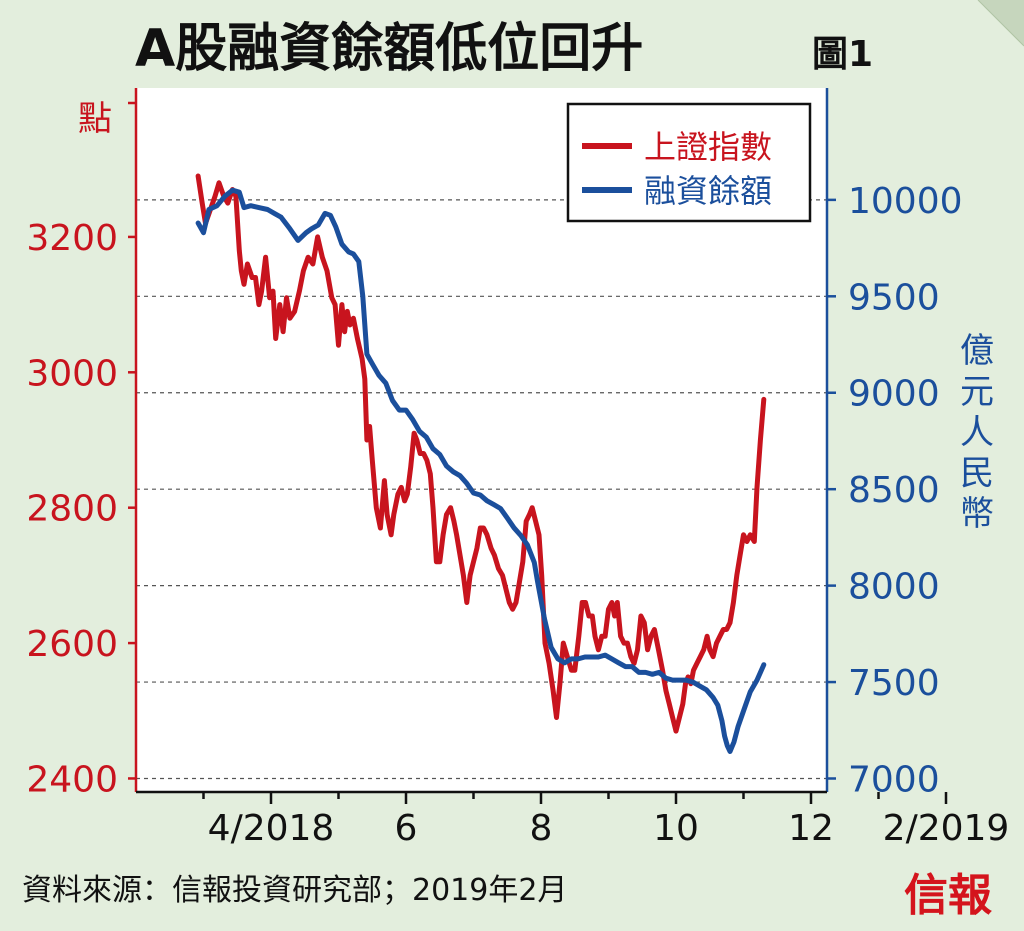  What do you see at coordinates (541, 828) in the screenshot?
I see `x-tick-label-2: 8` at bounding box center [541, 828].